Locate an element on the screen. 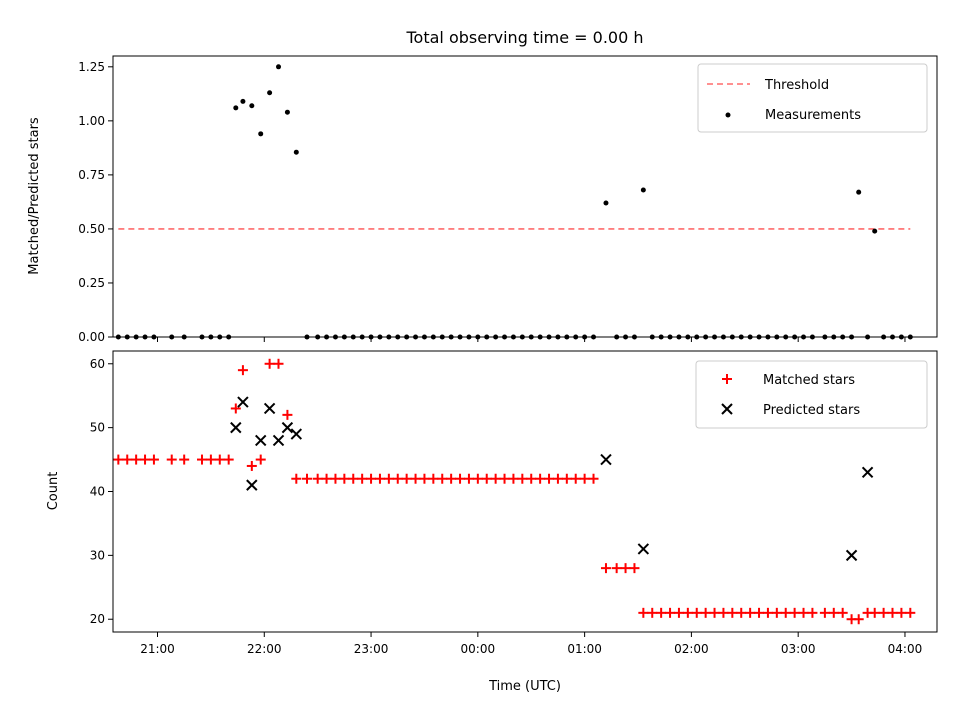 This screenshot has width=960, height=720. count-xtick-label: 21:00 is located at coordinates (157, 649).